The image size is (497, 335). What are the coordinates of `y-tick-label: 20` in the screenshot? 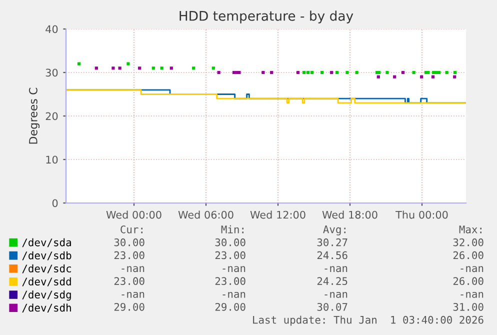 It's located at (52, 116).